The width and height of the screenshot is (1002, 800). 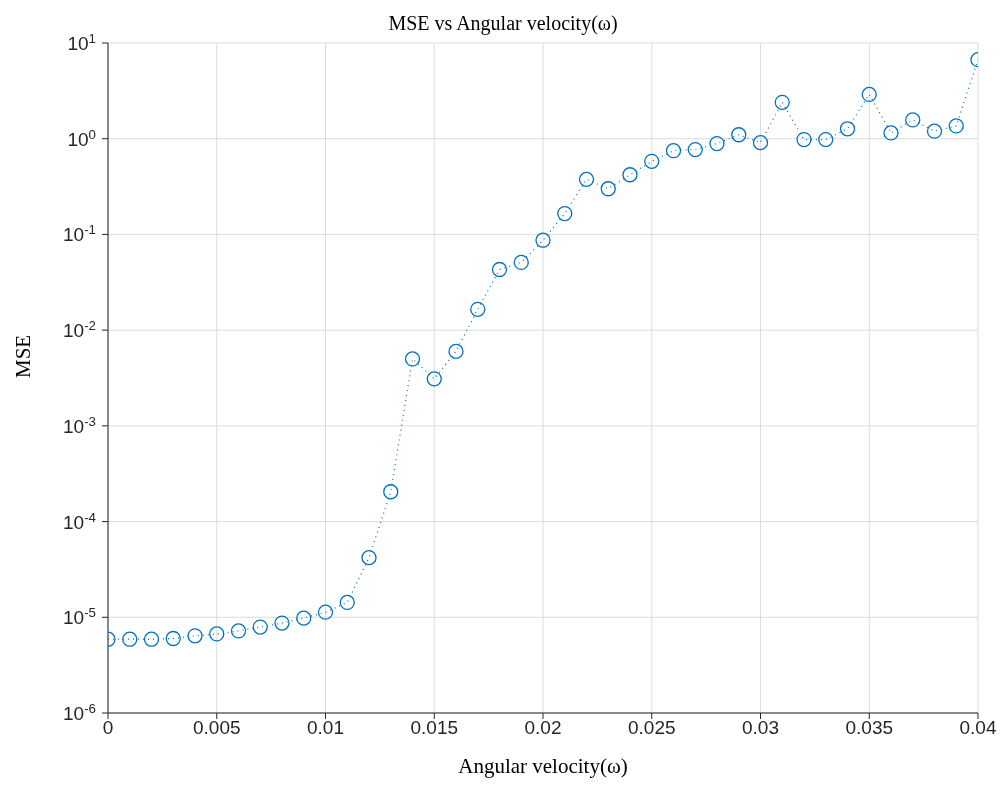 I want to click on x-axis-title: Angular velocity(ω), so click(x=543, y=766).